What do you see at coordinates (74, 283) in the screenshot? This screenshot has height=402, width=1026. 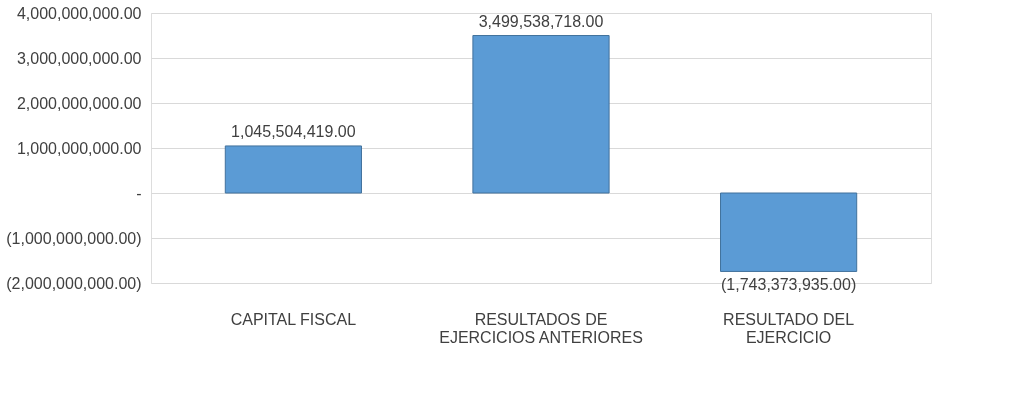 I see `y-tick-label: (2,000,000,000.00)` at bounding box center [74, 283].